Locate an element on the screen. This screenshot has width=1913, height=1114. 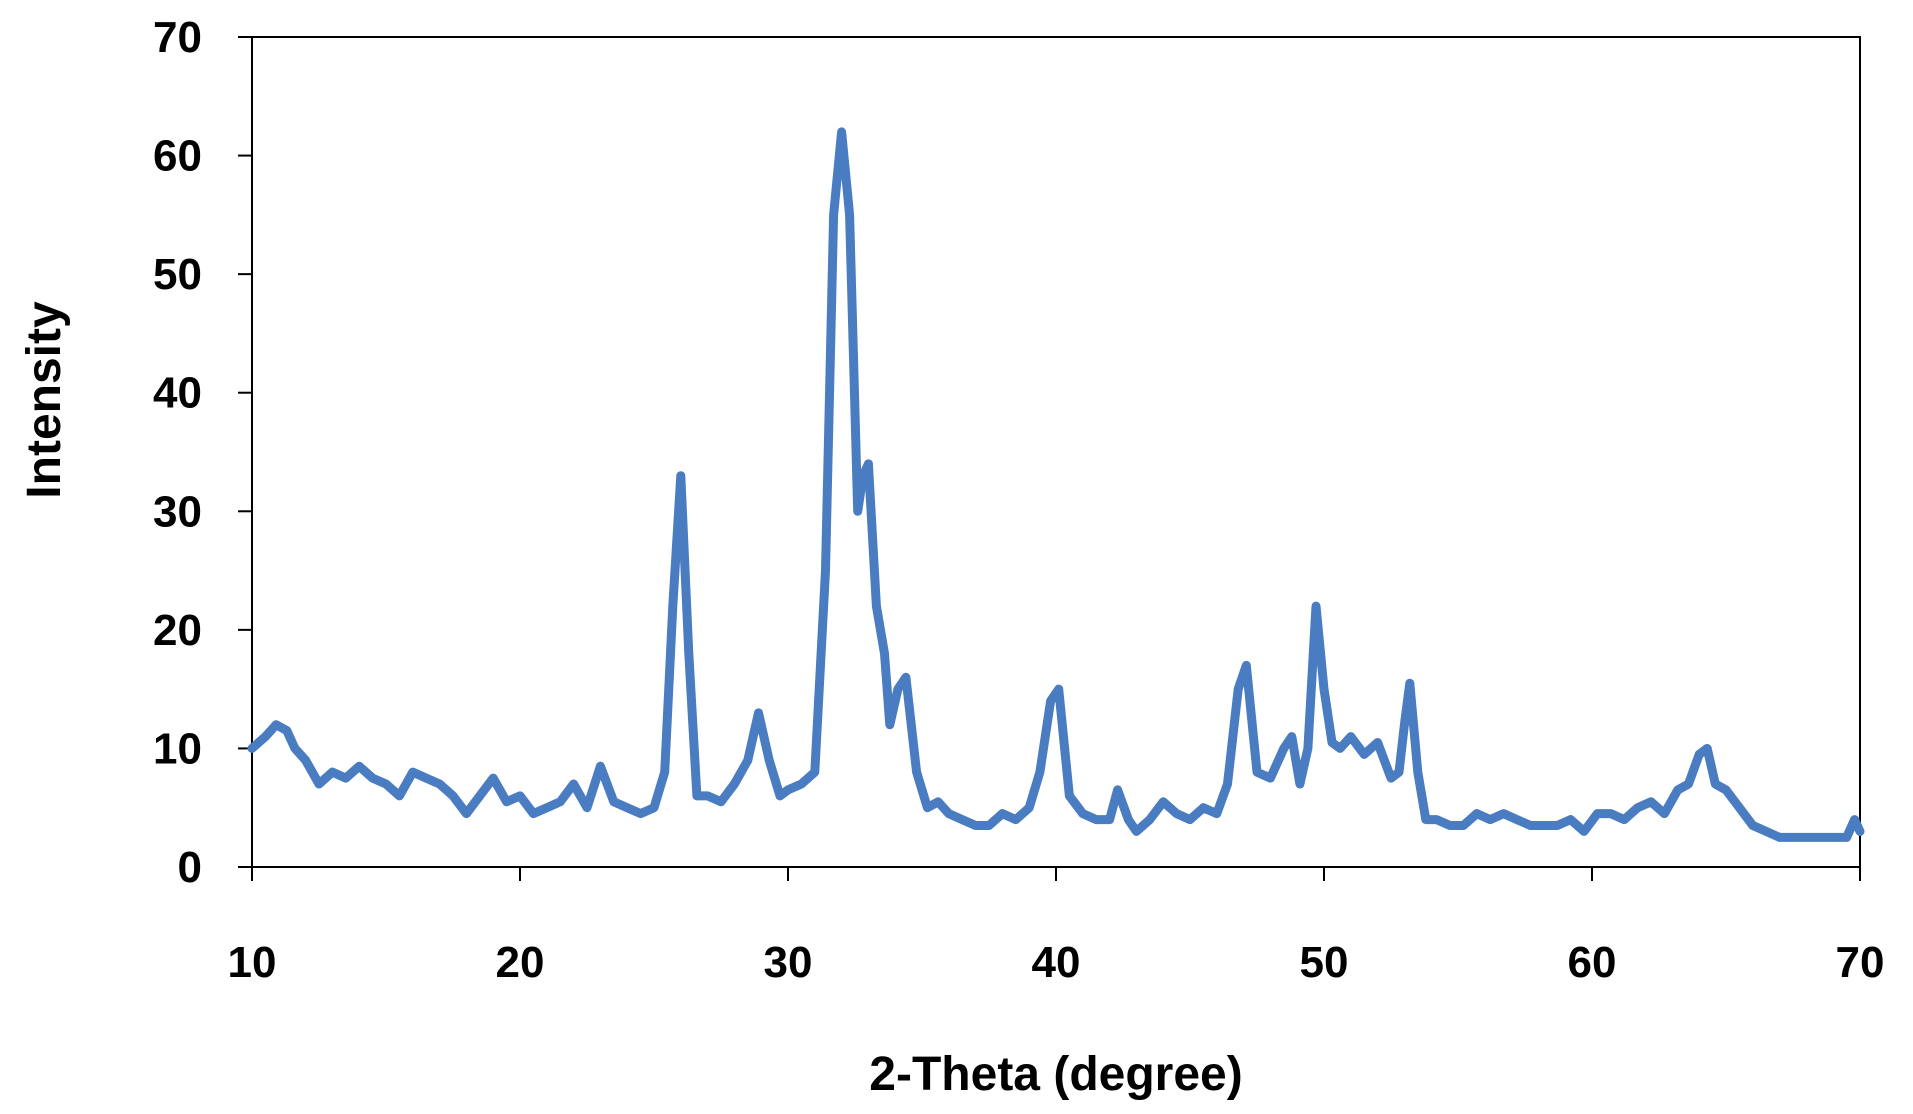
y-tick-label: 60 is located at coordinates (177, 156).